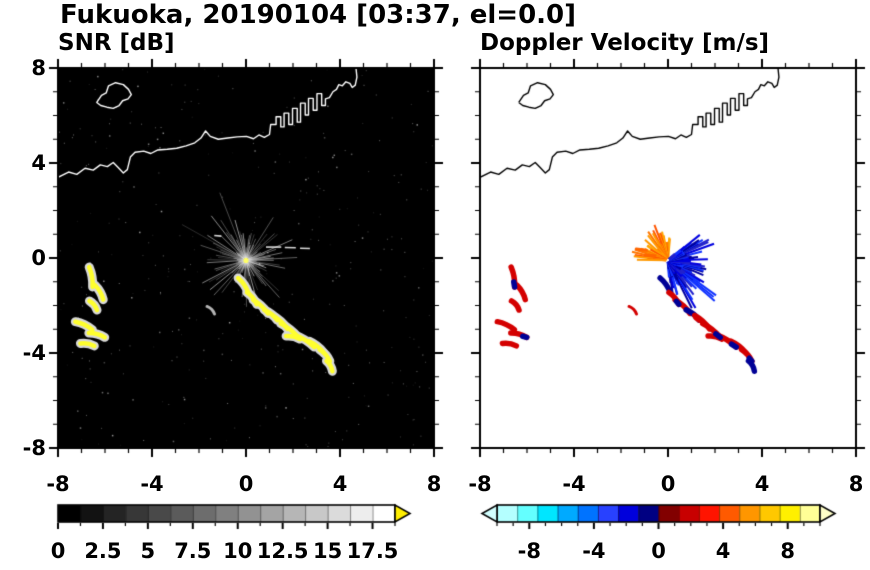  What do you see at coordinates (327, 551) in the screenshot?
I see `snr-colorbar-tick-label: 15` at bounding box center [327, 551].